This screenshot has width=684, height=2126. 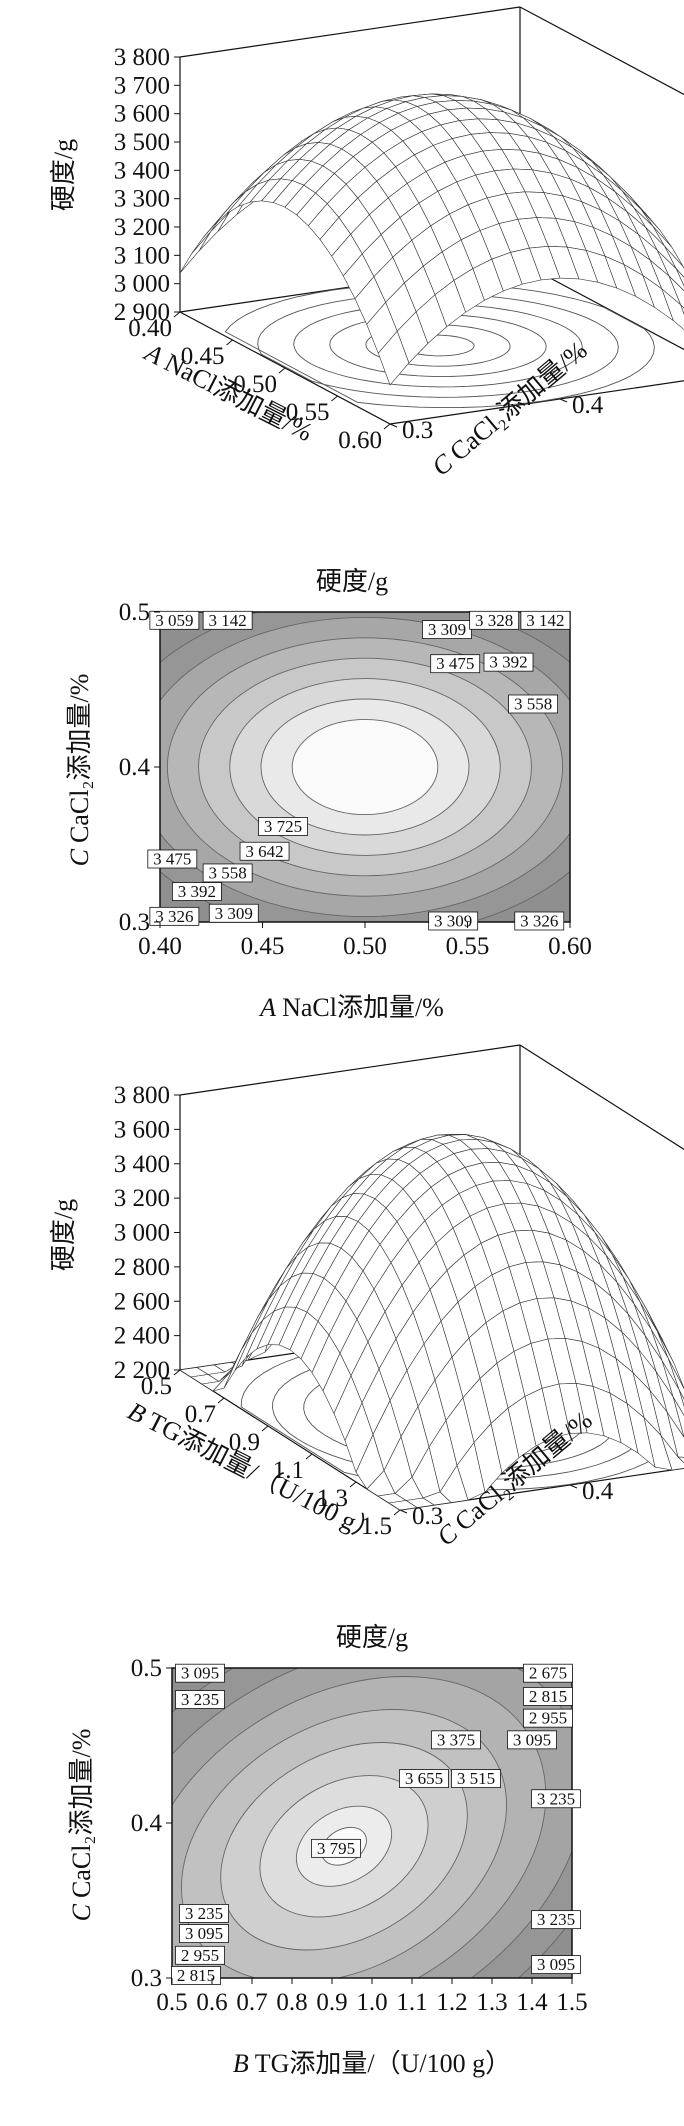 What do you see at coordinates (200, 1955) in the screenshot?
I see `contour-label: 2 955` at bounding box center [200, 1955].